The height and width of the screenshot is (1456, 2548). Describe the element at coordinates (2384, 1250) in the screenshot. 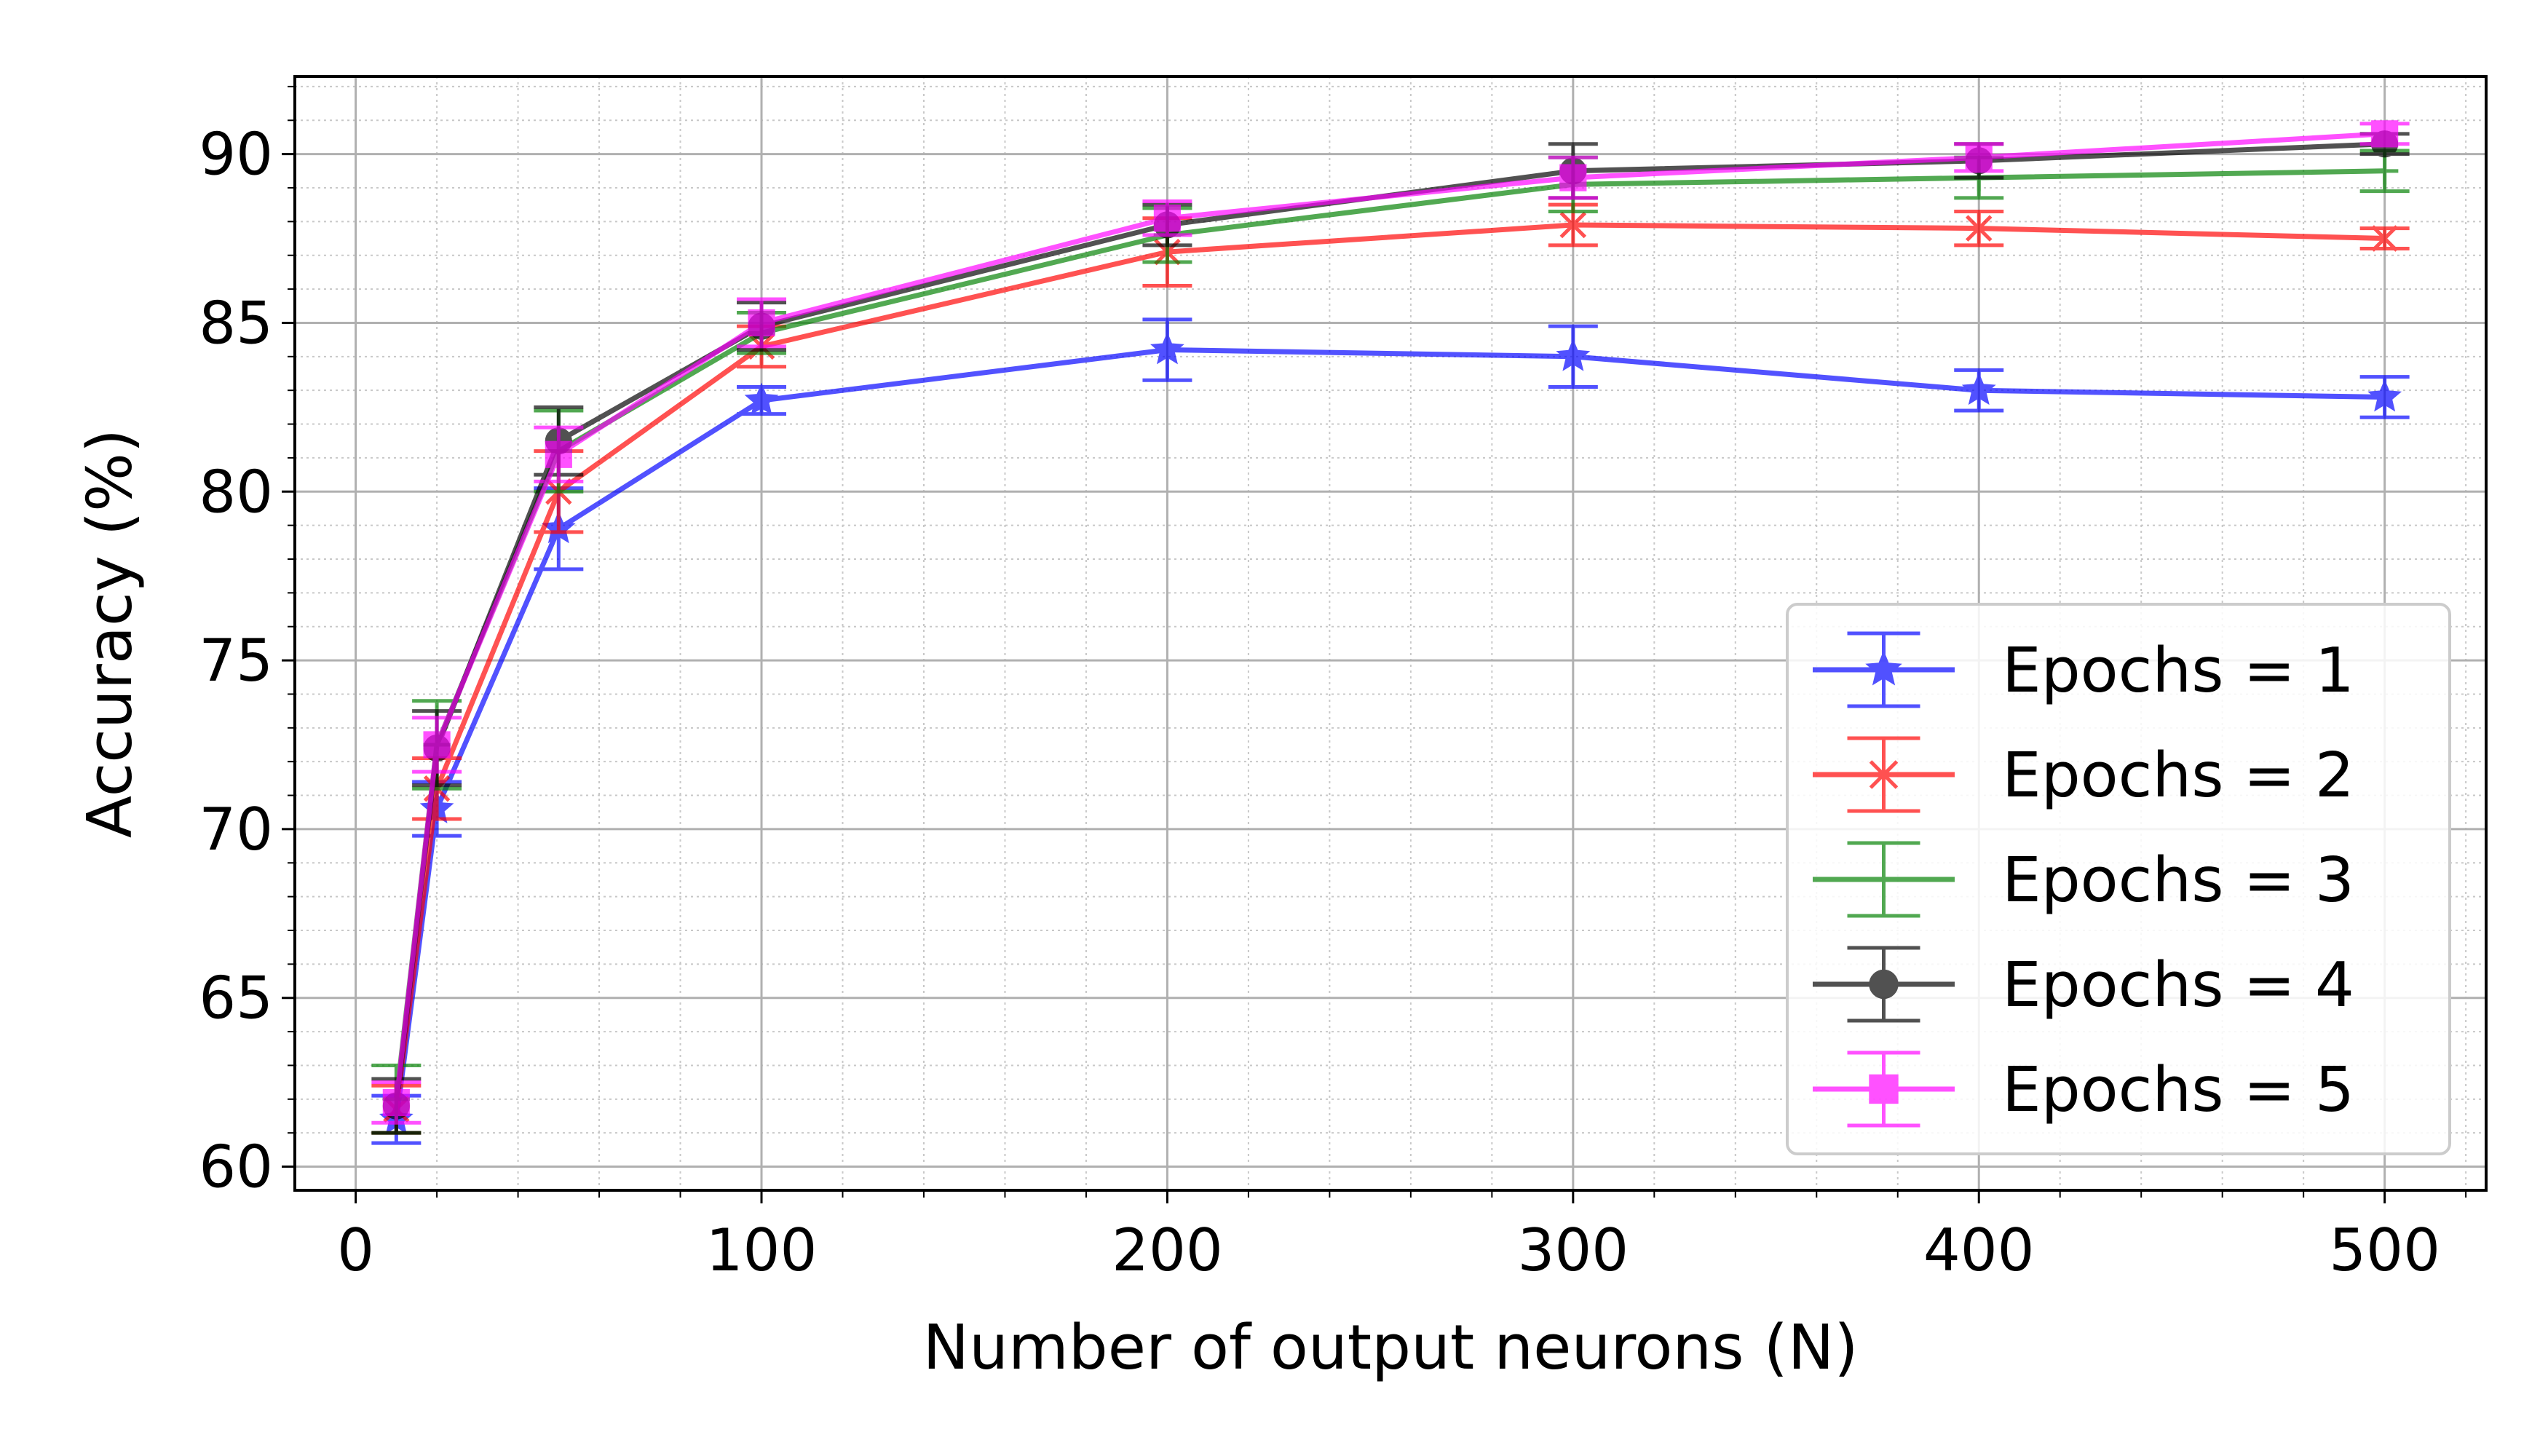

I see `x-tick-label: 500` at that location.